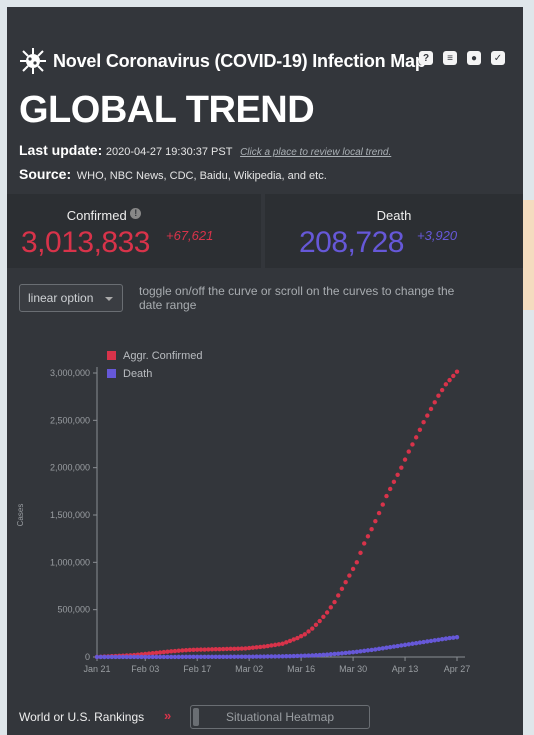  Describe the element at coordinates (280, 717) in the screenshot. I see `heatmap-toggle-button: Situational Heatmap` at that location.